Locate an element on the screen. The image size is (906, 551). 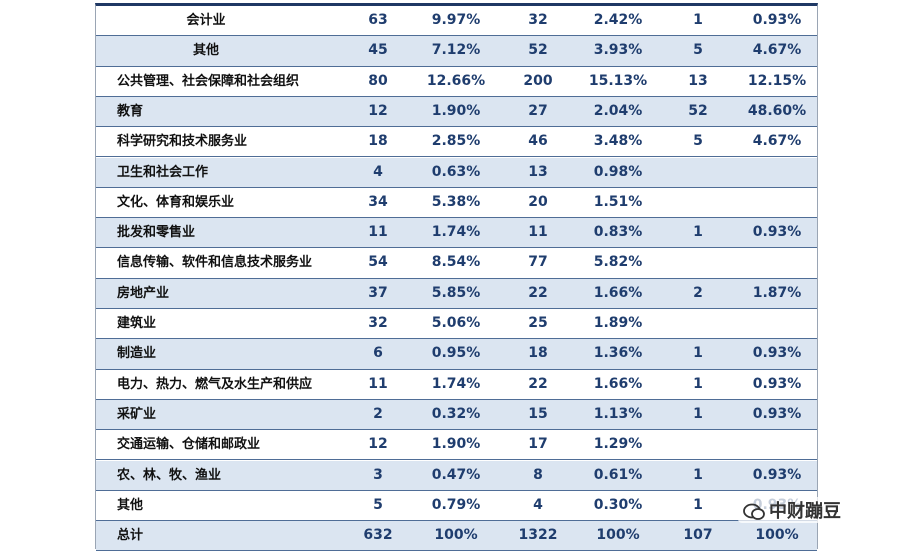
row-label: 科学研究和技术服务业 is located at coordinates (182, 142).